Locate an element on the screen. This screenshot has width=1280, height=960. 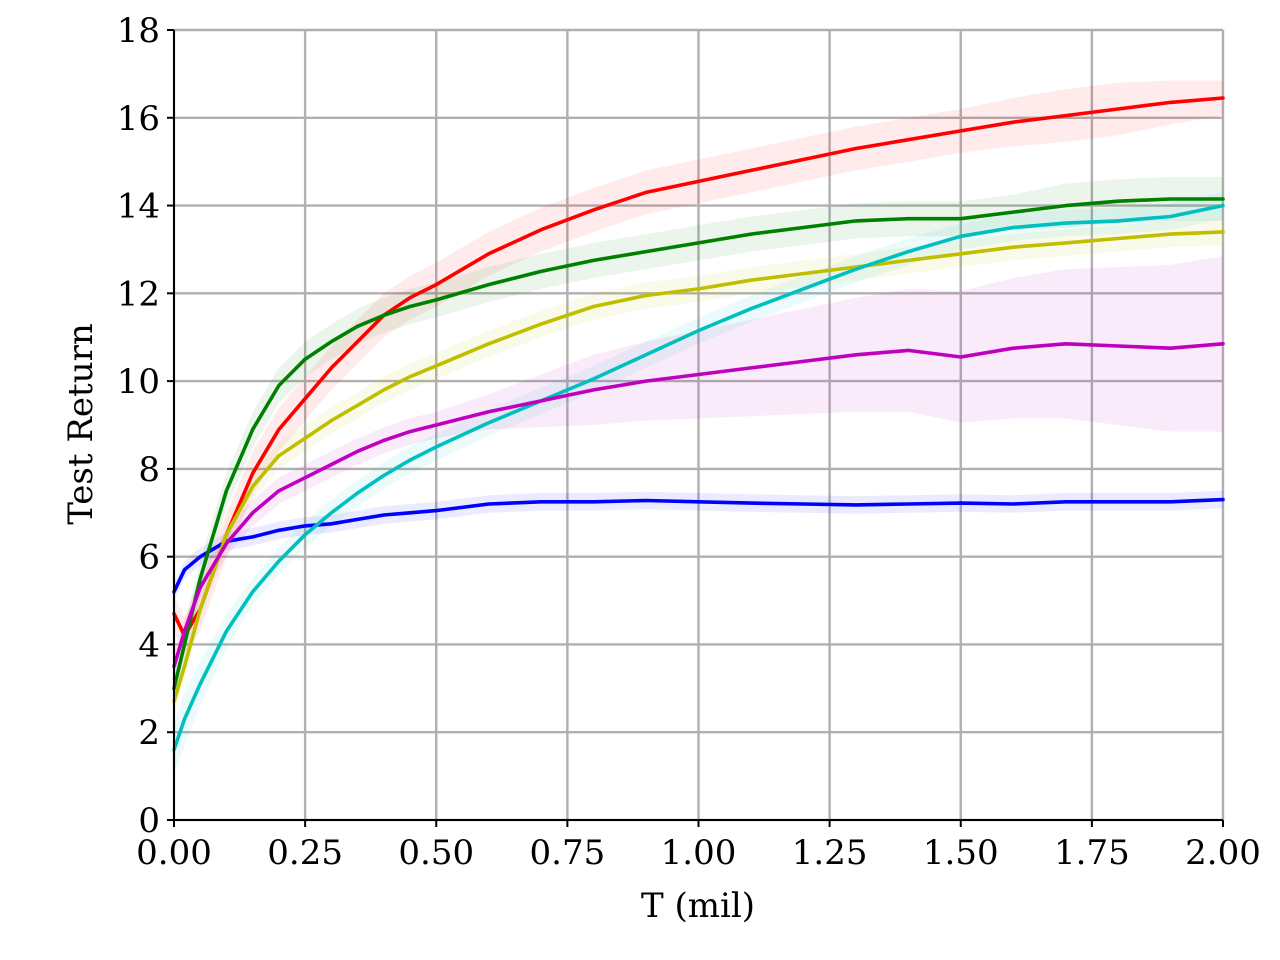
x-axis-title: T (mil) is located at coordinates (698, 906).